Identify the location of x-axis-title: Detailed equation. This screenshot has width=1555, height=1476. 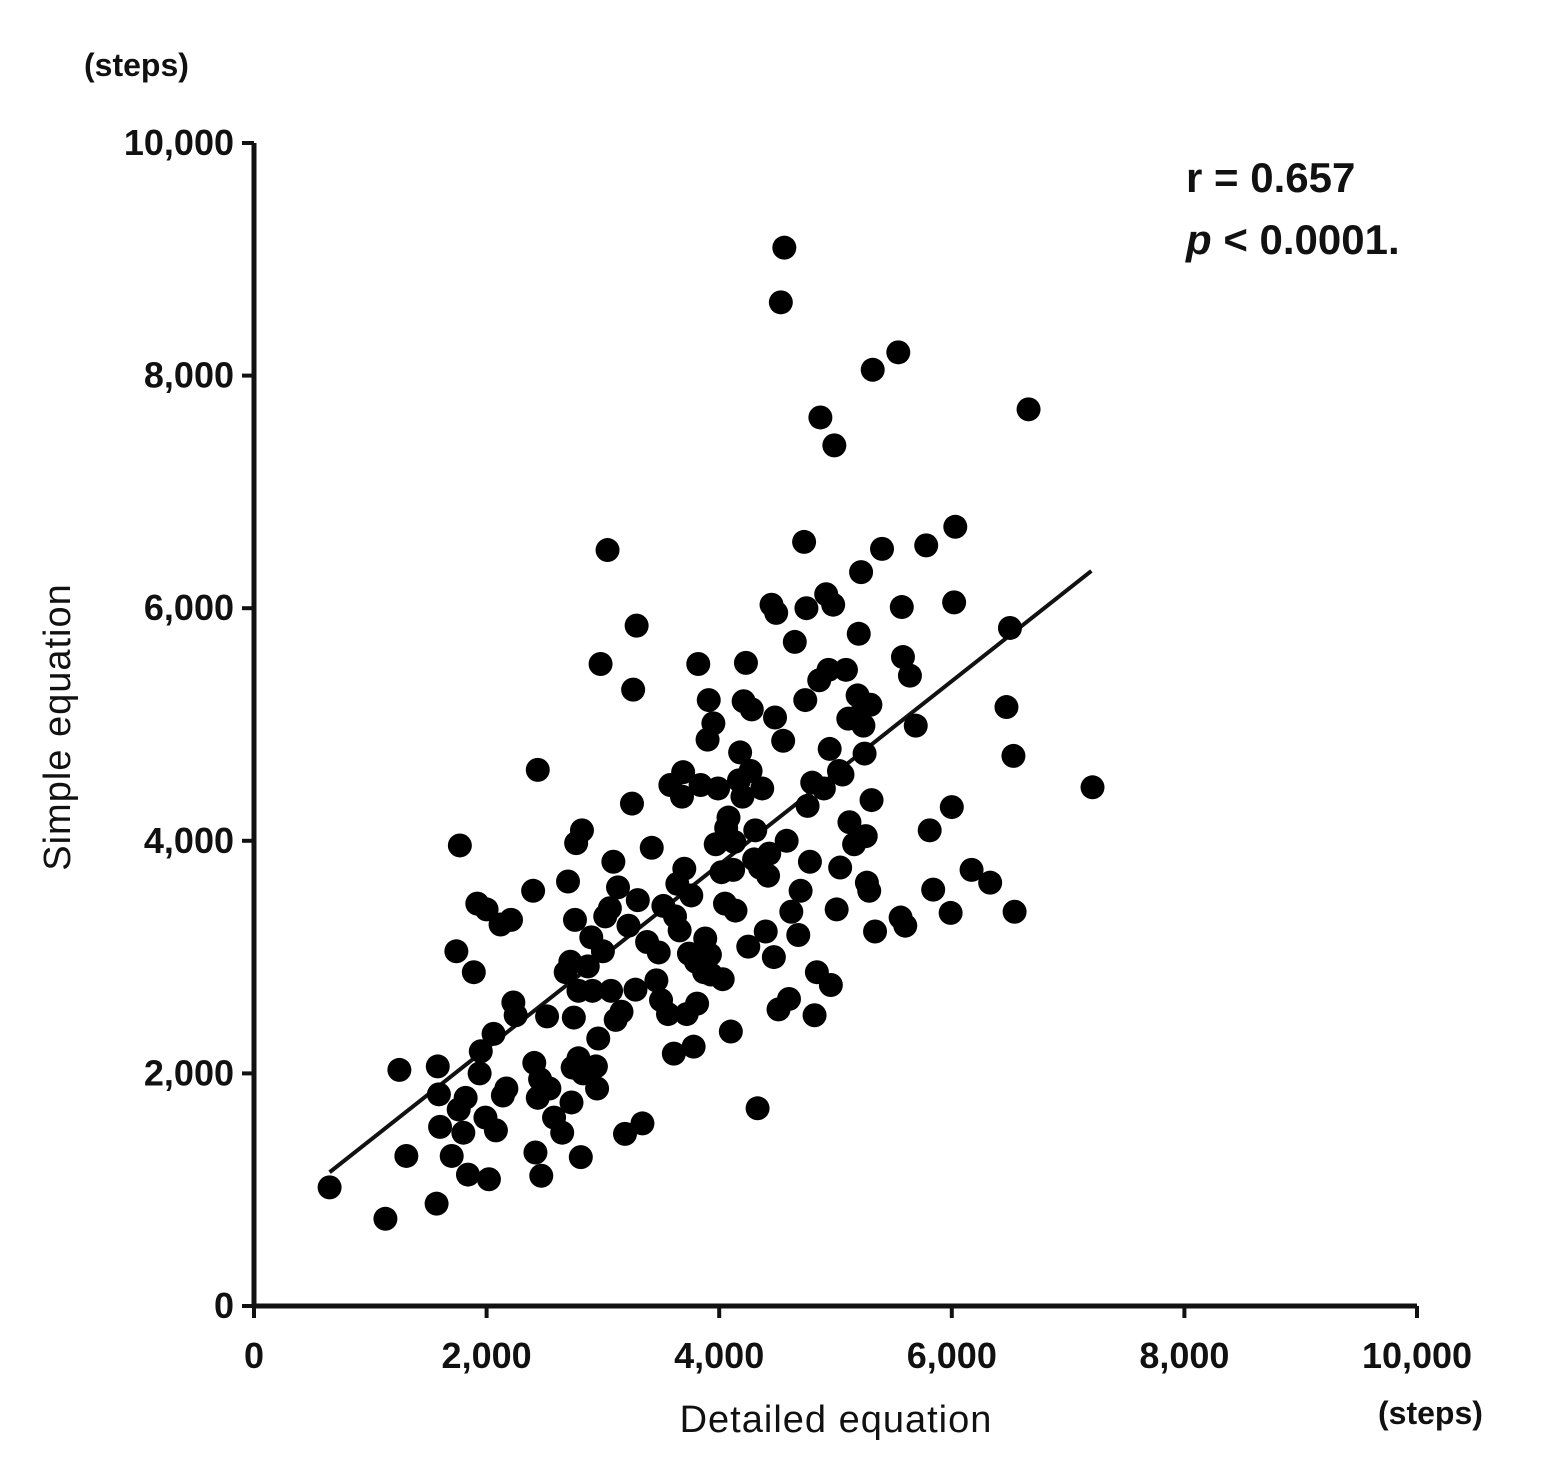
(836, 1420).